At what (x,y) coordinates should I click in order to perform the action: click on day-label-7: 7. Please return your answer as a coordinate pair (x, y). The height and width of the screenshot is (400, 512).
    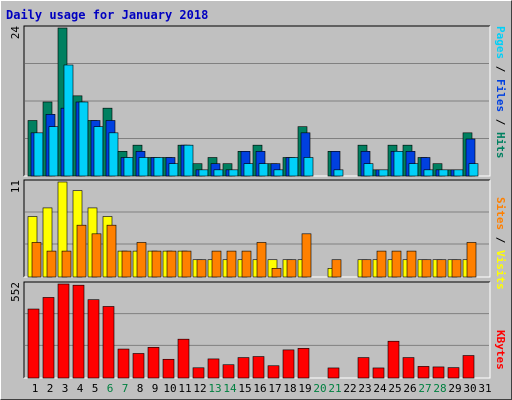
    Looking at the image, I should click on (125, 388).